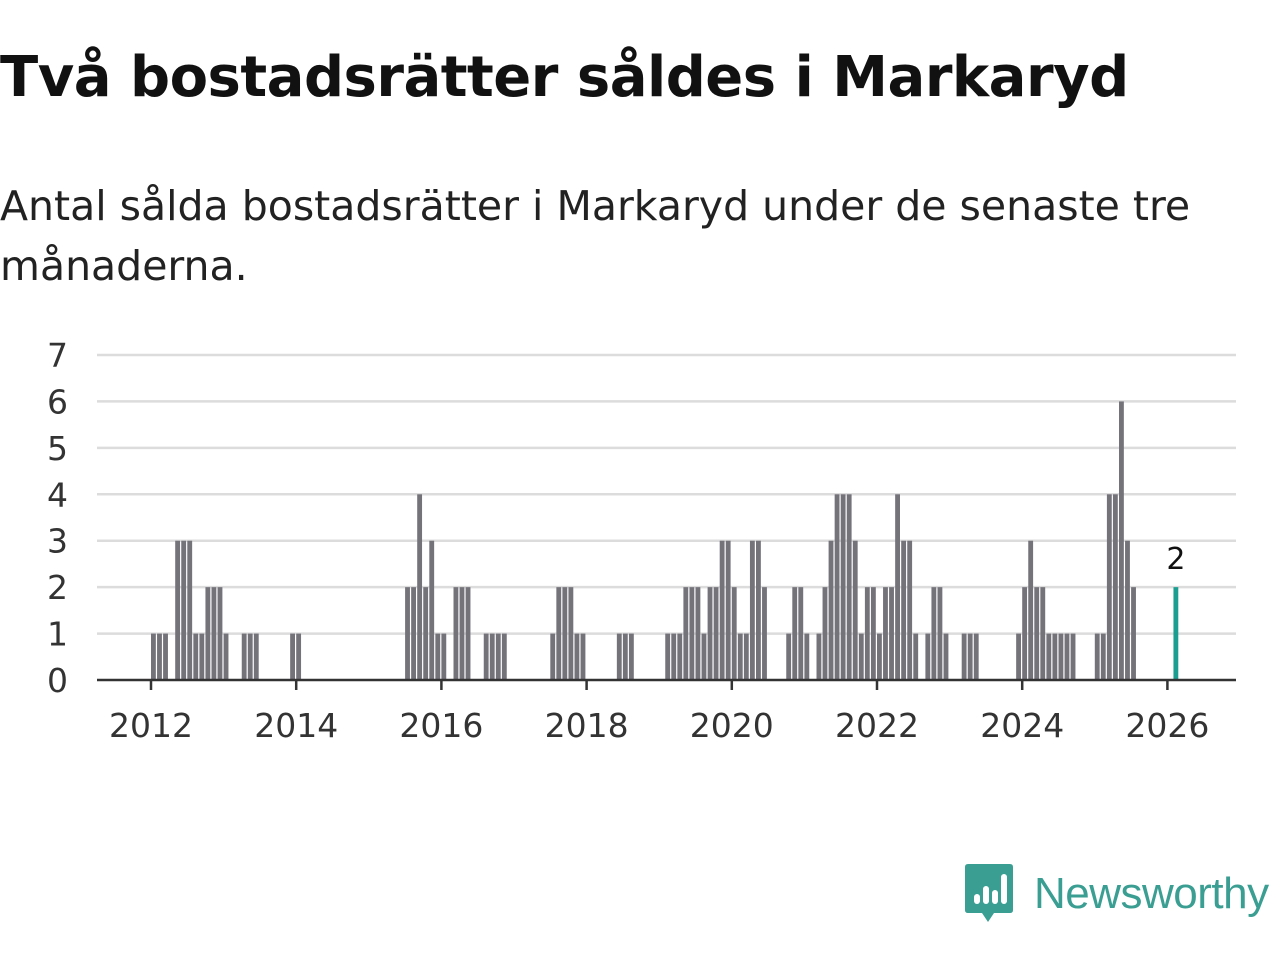 The width and height of the screenshot is (1280, 960). I want to click on brand-name: Newsworthy, so click(1151, 893).